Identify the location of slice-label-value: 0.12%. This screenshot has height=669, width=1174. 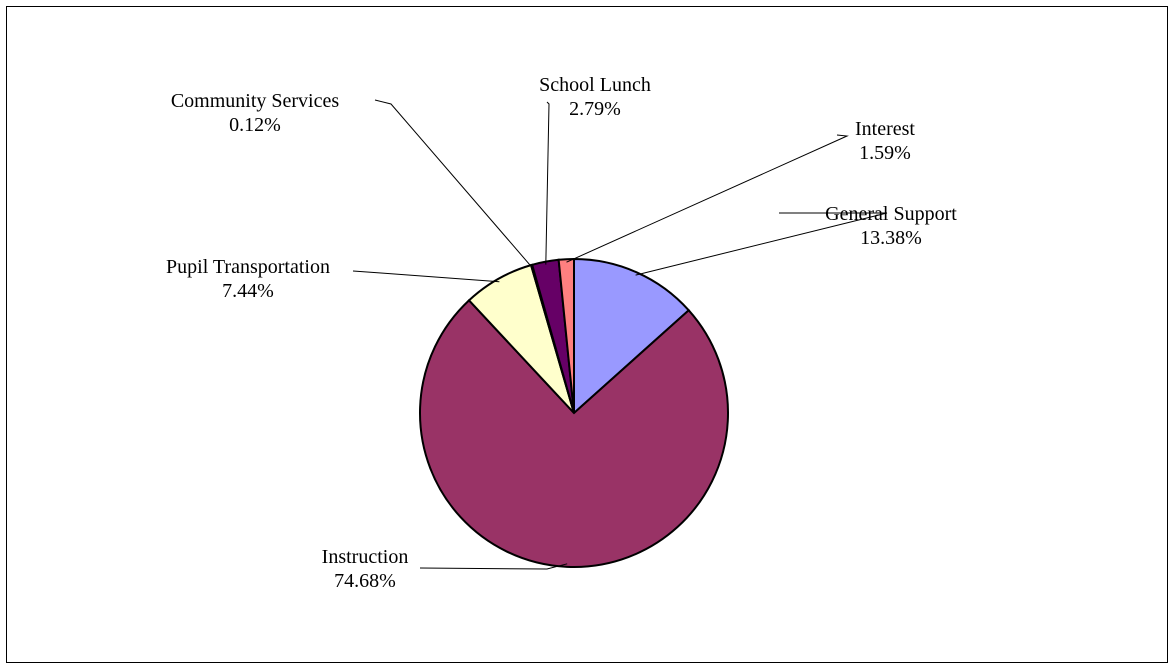
(255, 125).